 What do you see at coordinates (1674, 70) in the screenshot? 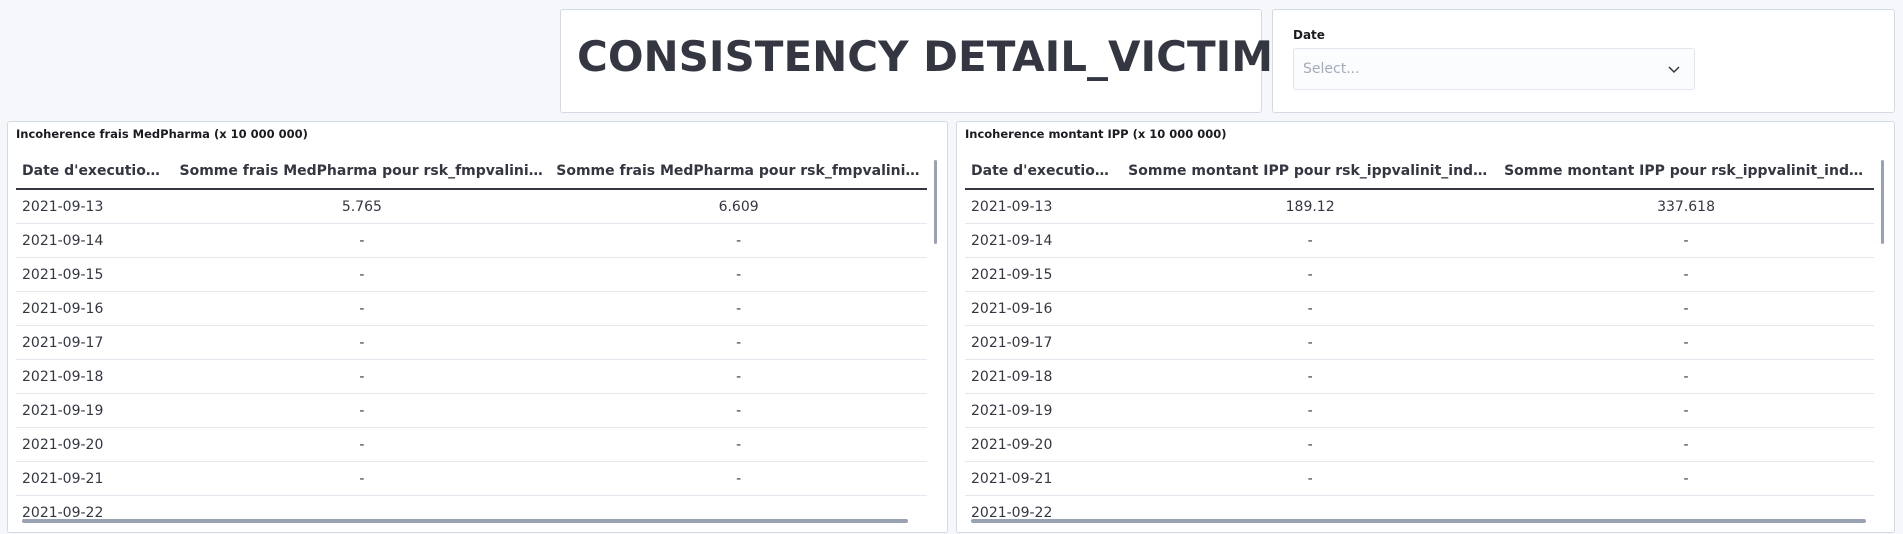
I see `chevron-down-icon` at bounding box center [1674, 70].